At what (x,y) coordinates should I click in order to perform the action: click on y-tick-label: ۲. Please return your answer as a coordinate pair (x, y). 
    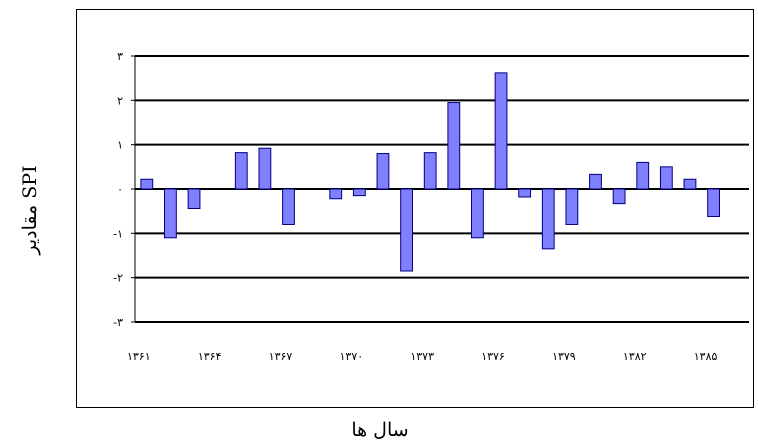
    Looking at the image, I should click on (120, 100).